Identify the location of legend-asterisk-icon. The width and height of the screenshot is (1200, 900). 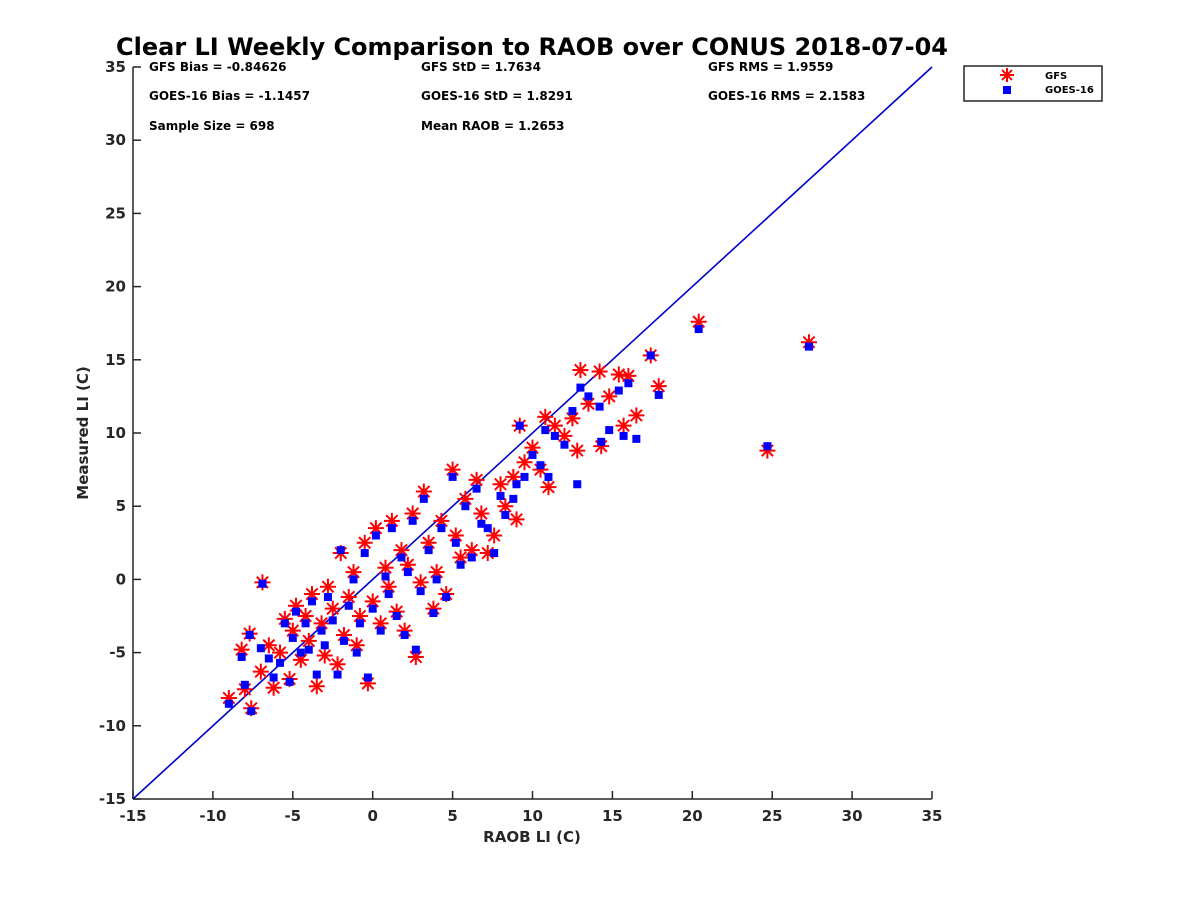
(1007, 75).